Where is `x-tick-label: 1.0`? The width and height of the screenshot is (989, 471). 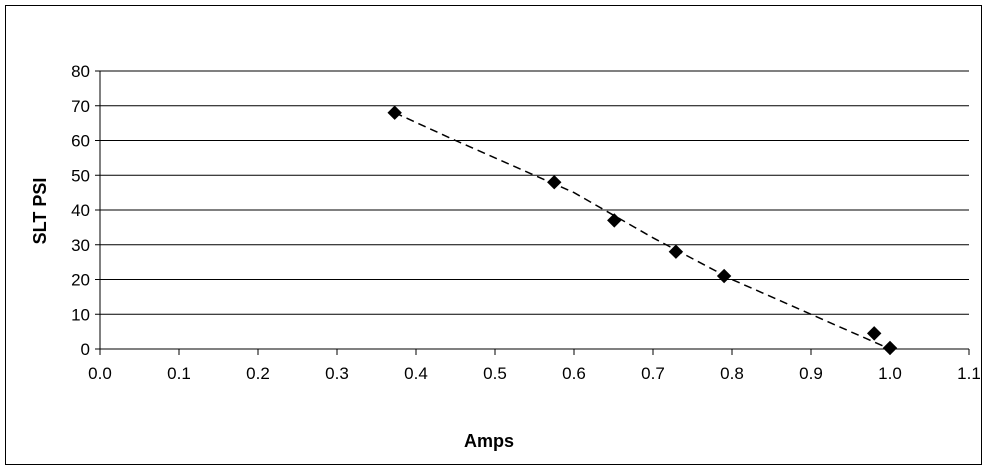 x-tick-label: 1.0 is located at coordinates (890, 373).